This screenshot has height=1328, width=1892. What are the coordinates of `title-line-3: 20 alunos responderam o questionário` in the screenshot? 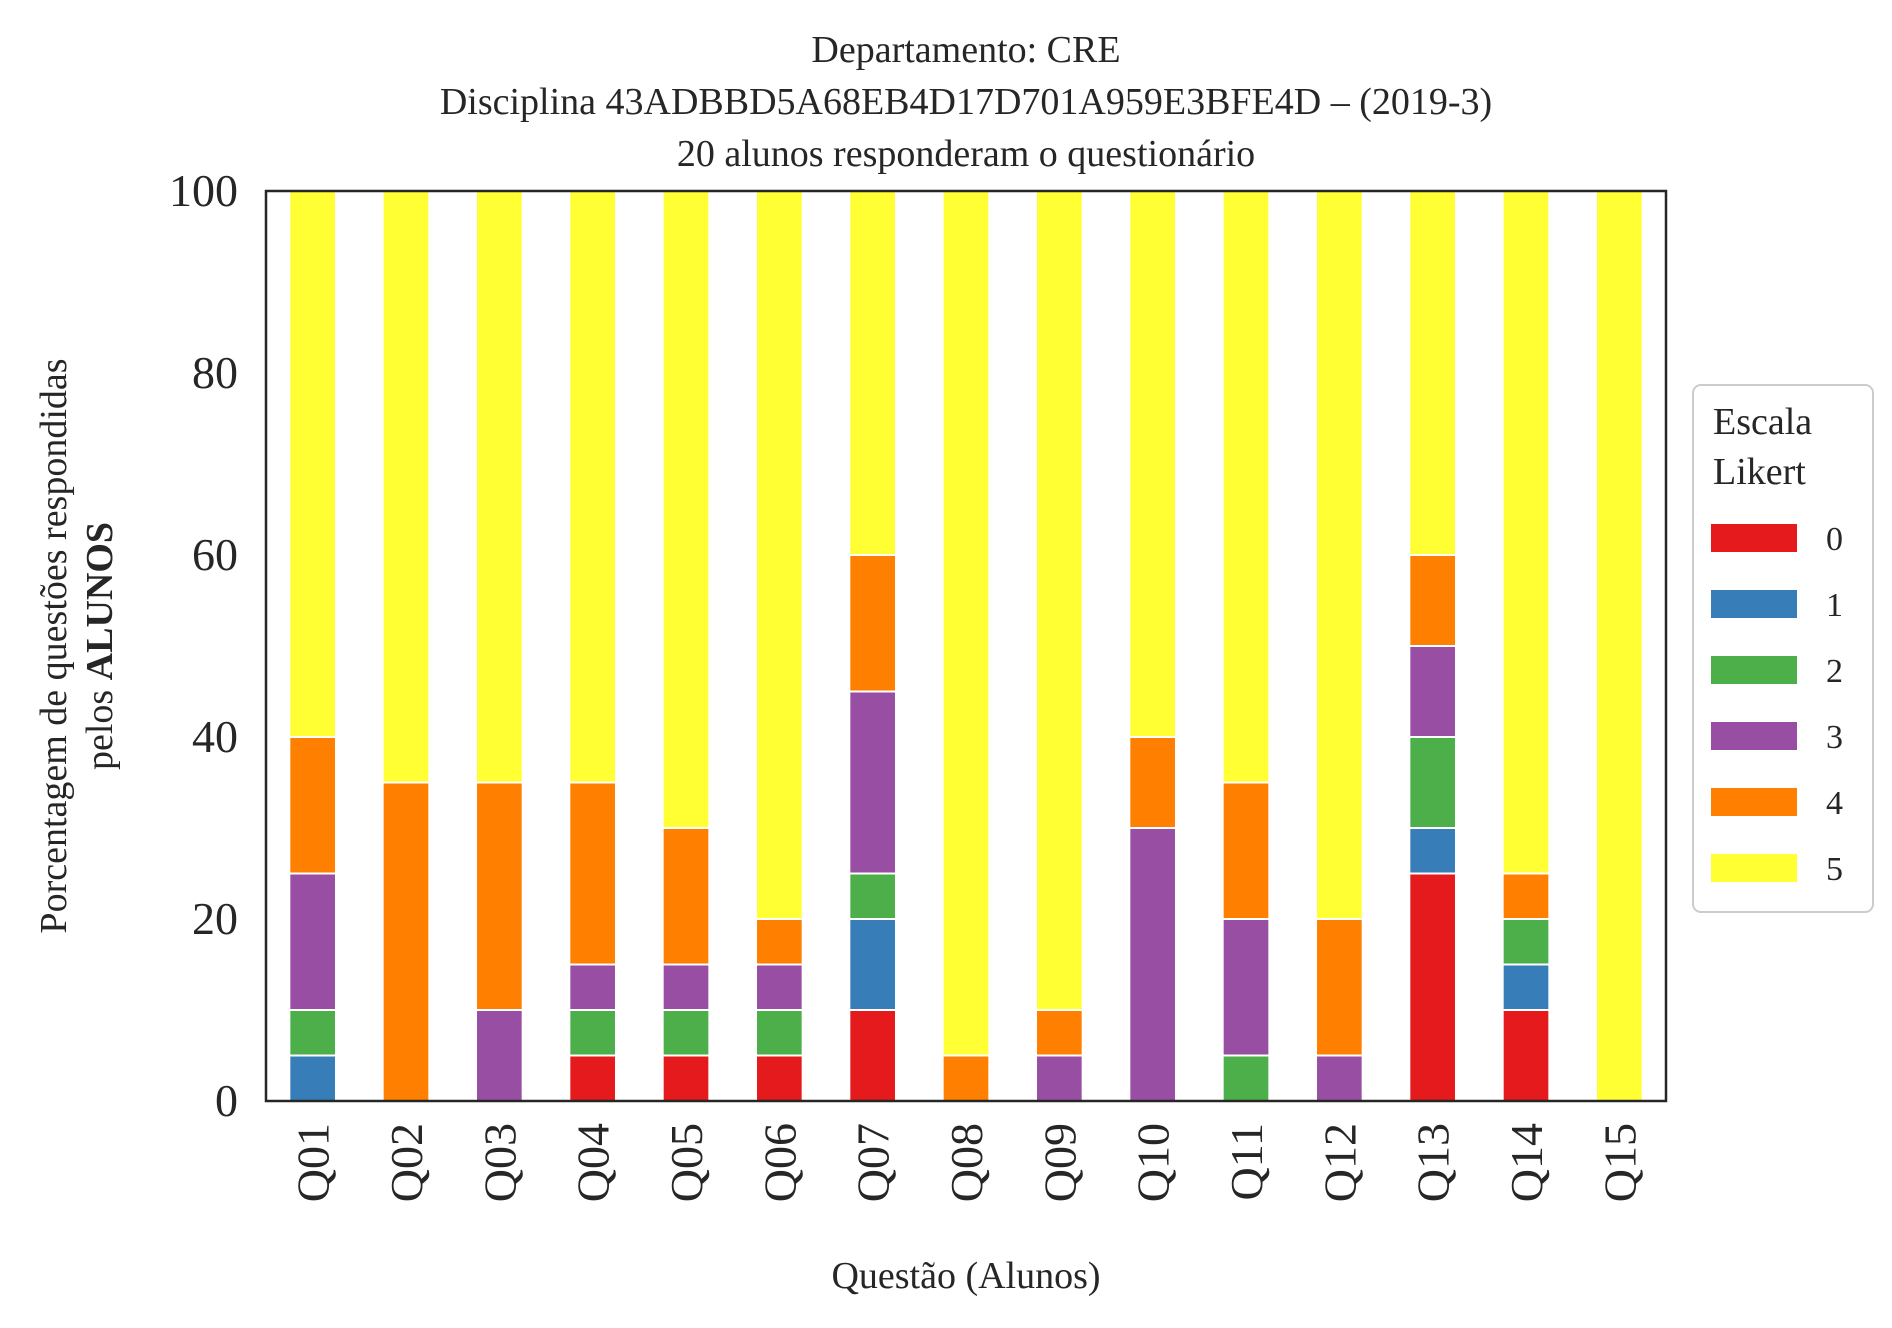 It's located at (966, 154).